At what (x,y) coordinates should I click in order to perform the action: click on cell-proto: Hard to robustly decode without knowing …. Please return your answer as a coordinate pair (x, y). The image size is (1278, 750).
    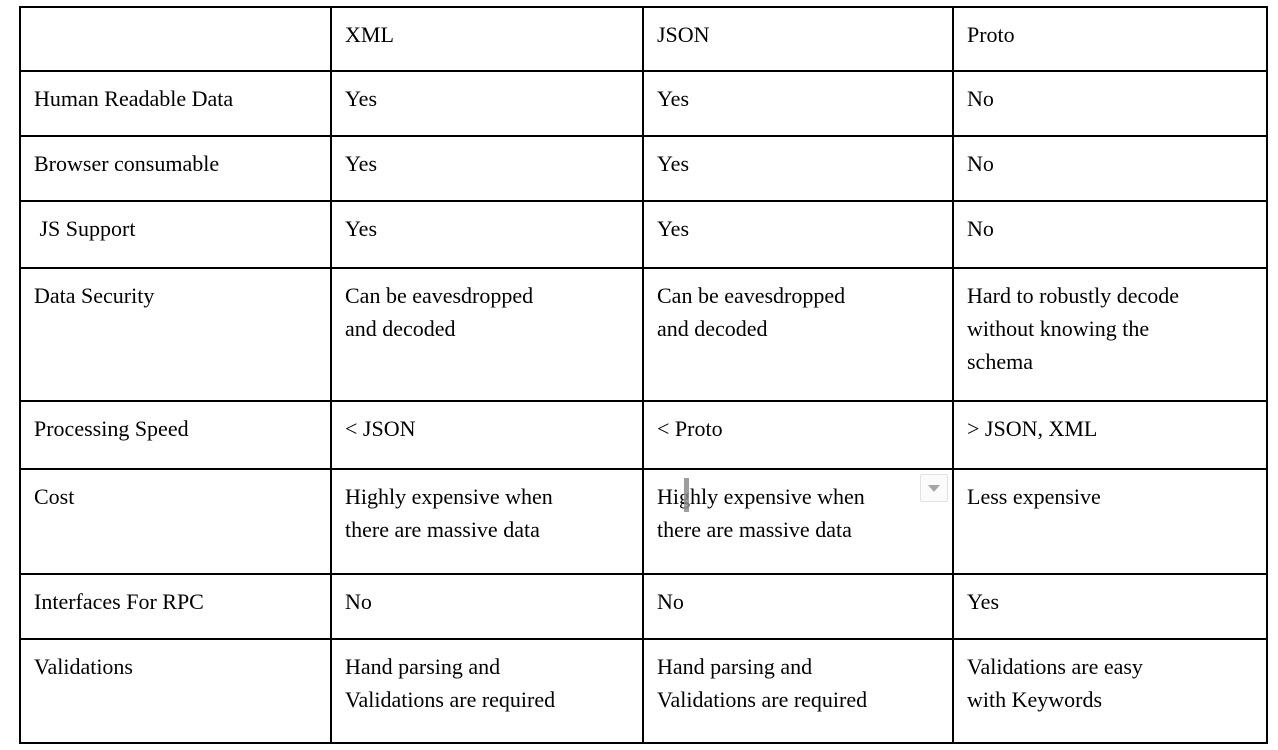
    Looking at the image, I should click on (1110, 334).